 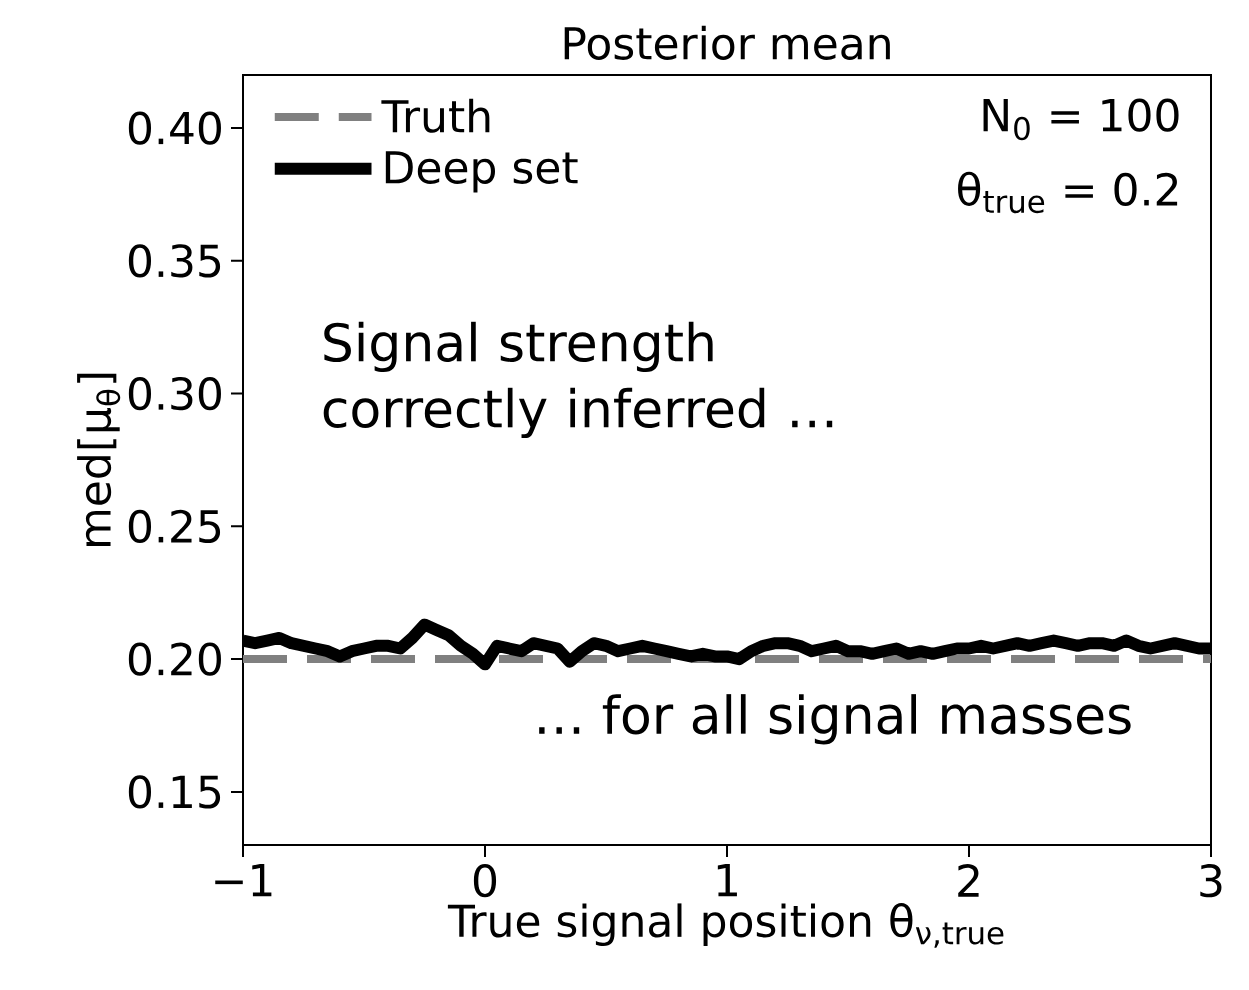 I want to click on y-tick-label: 0.35, so click(x=174, y=261).